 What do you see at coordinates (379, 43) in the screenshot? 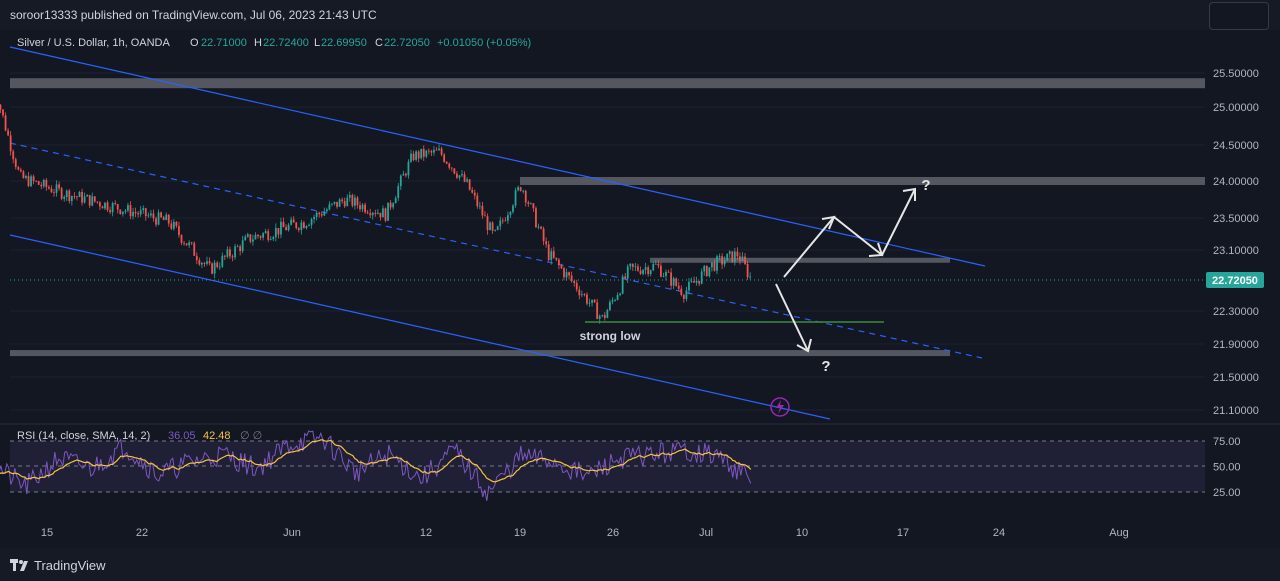
I see `legend-c-label: C` at bounding box center [379, 43].